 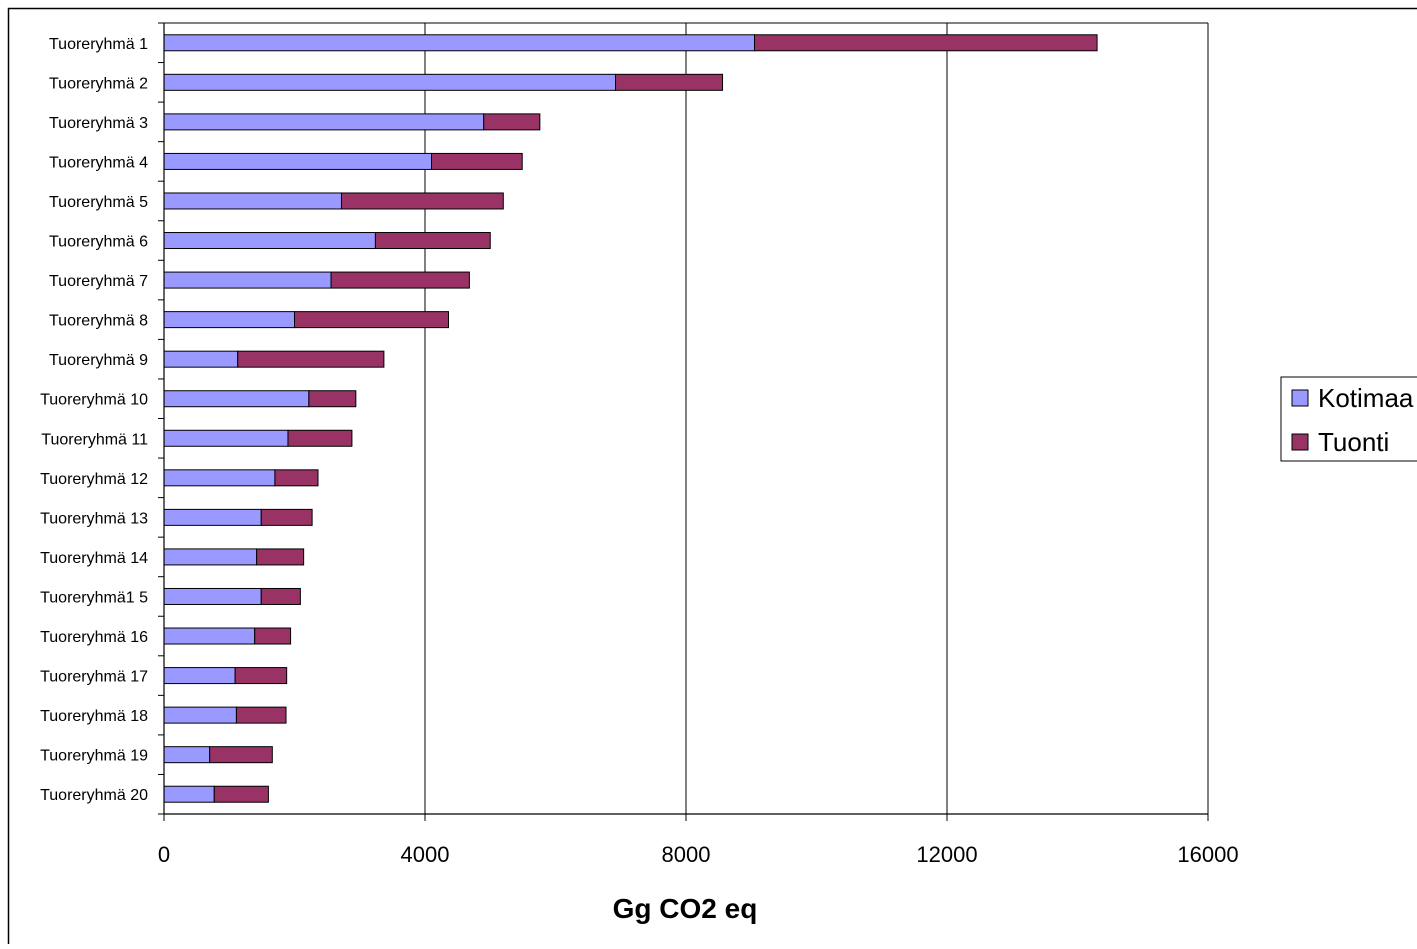 What do you see at coordinates (98, 123) in the screenshot?
I see `category-label-3: Tuoreryhmä 3` at bounding box center [98, 123].